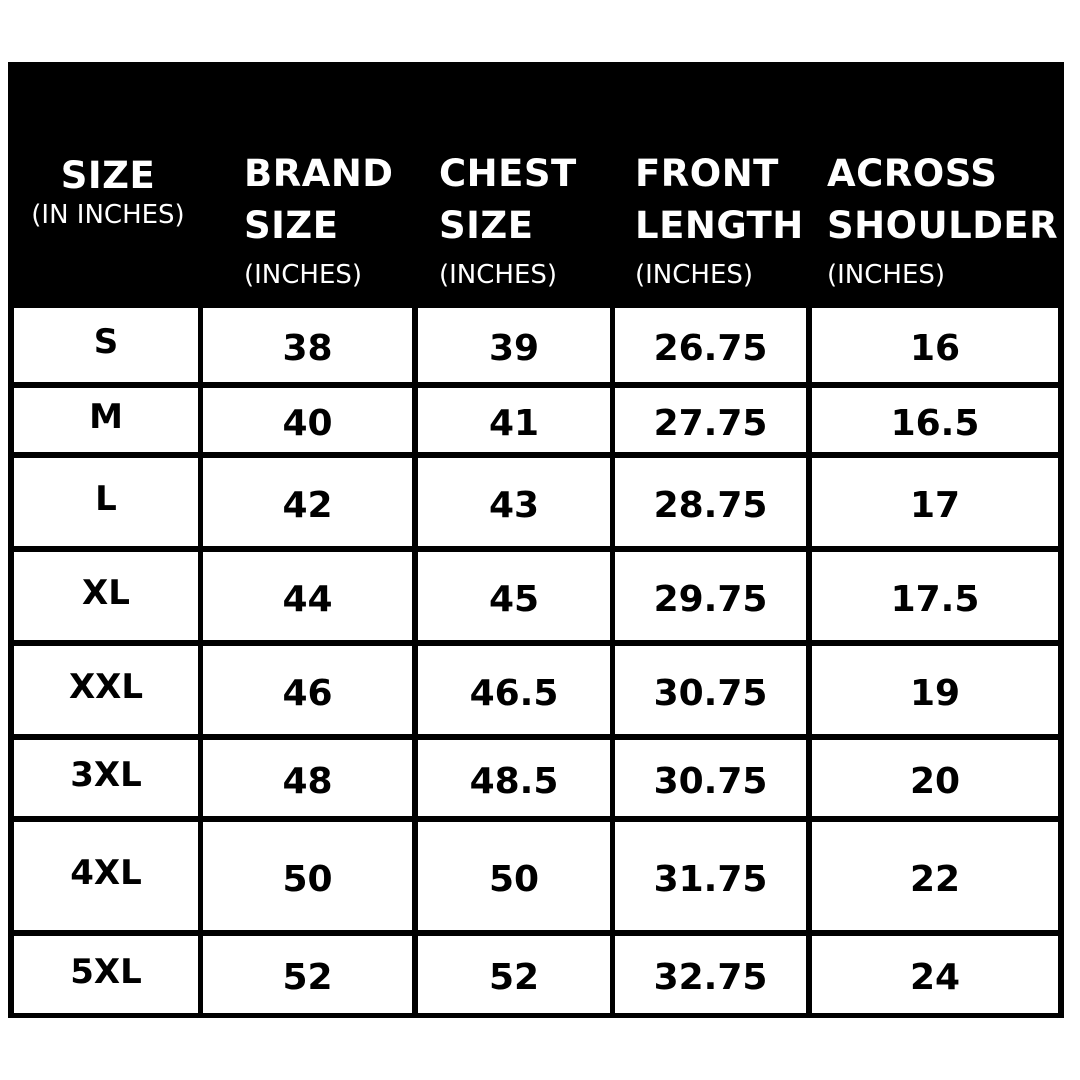 This screenshot has width=1080, height=1080. What do you see at coordinates (514, 781) in the screenshot?
I see `cell-value: 48.5` at bounding box center [514, 781].